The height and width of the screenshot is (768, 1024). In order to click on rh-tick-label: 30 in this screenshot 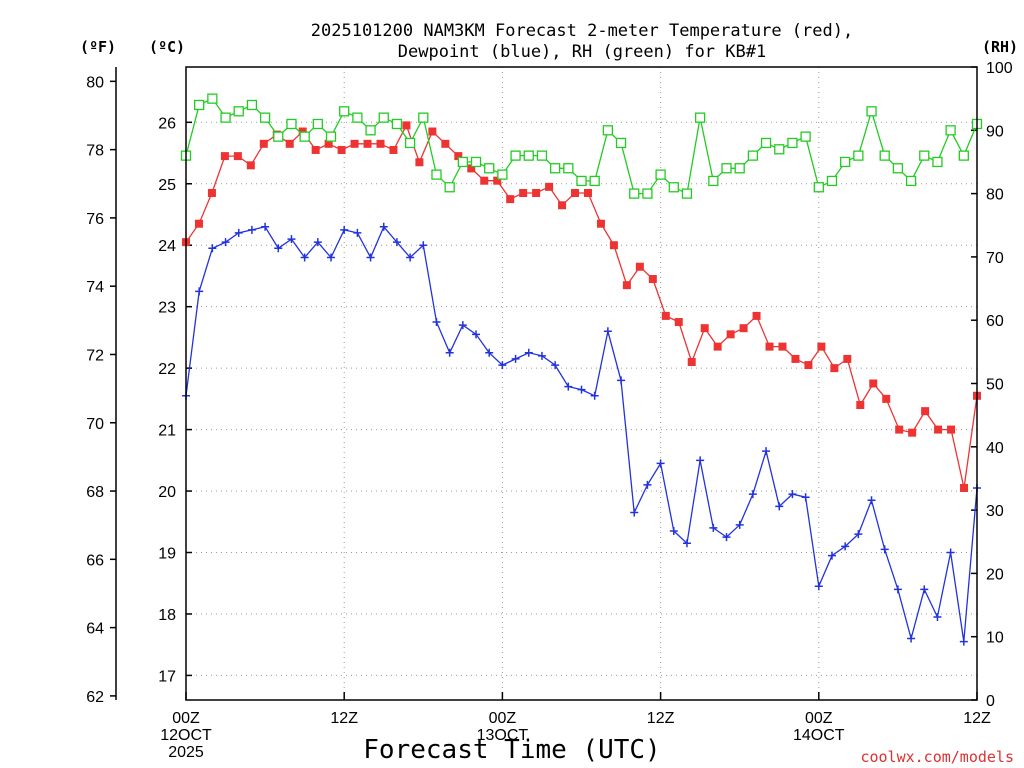, I will do `click(995, 511)`.